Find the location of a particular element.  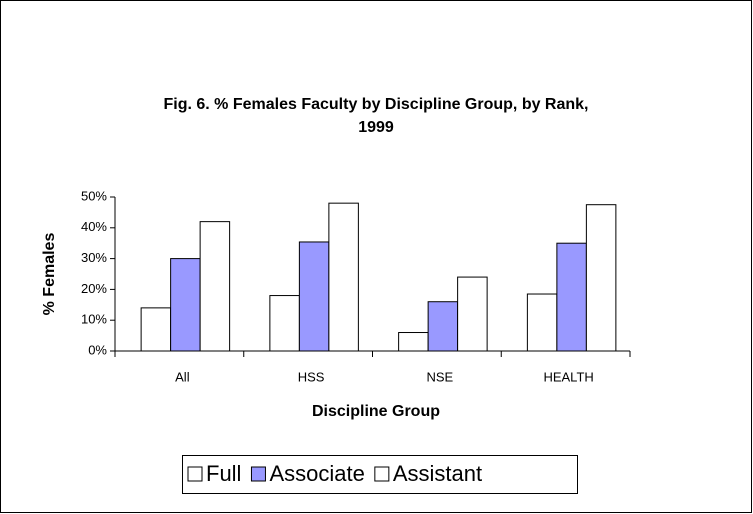

legend-label: Associate is located at coordinates (316, 473).